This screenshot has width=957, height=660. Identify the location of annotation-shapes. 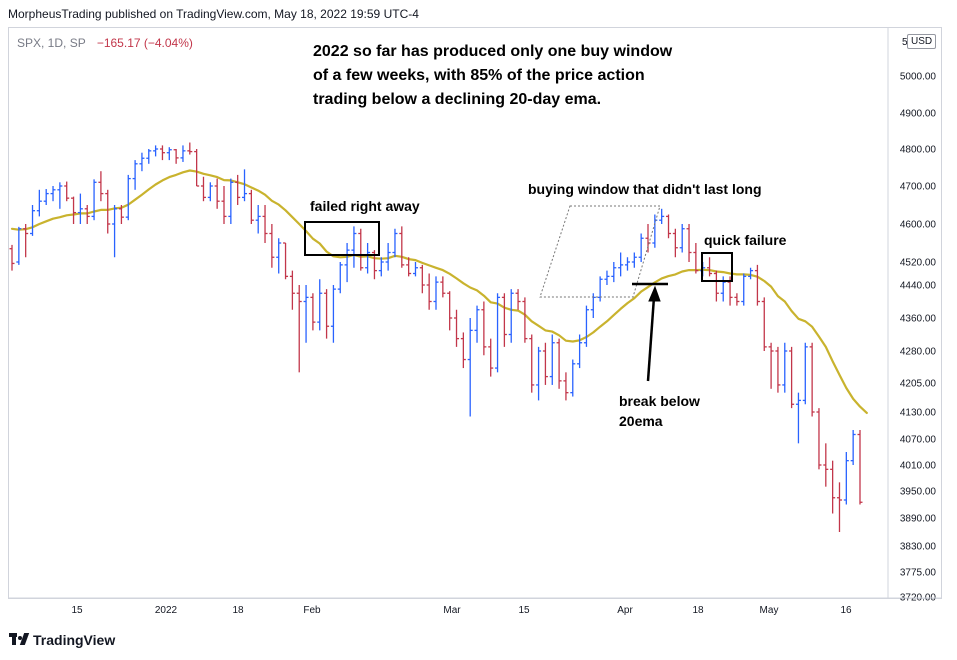
(518, 293).